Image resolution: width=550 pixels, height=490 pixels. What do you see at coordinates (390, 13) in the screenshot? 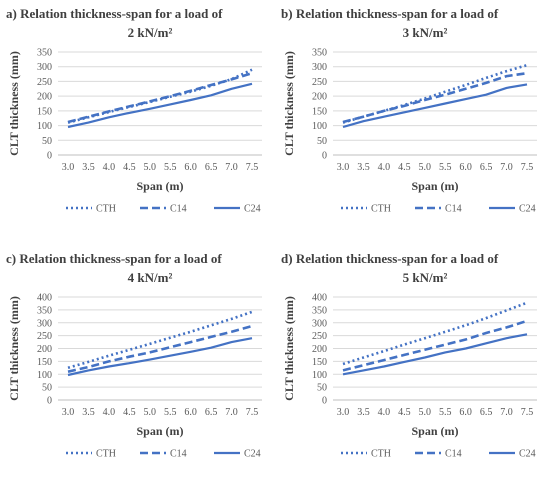
I see `chart-title: b) Relation thickness-span for a load of` at bounding box center [390, 13].